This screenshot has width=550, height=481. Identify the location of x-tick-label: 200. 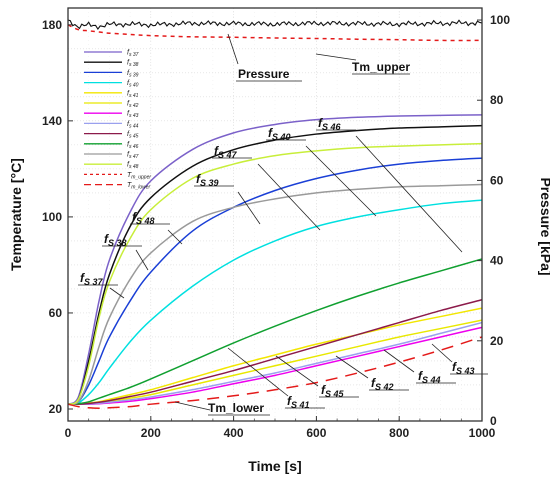
(151, 433).